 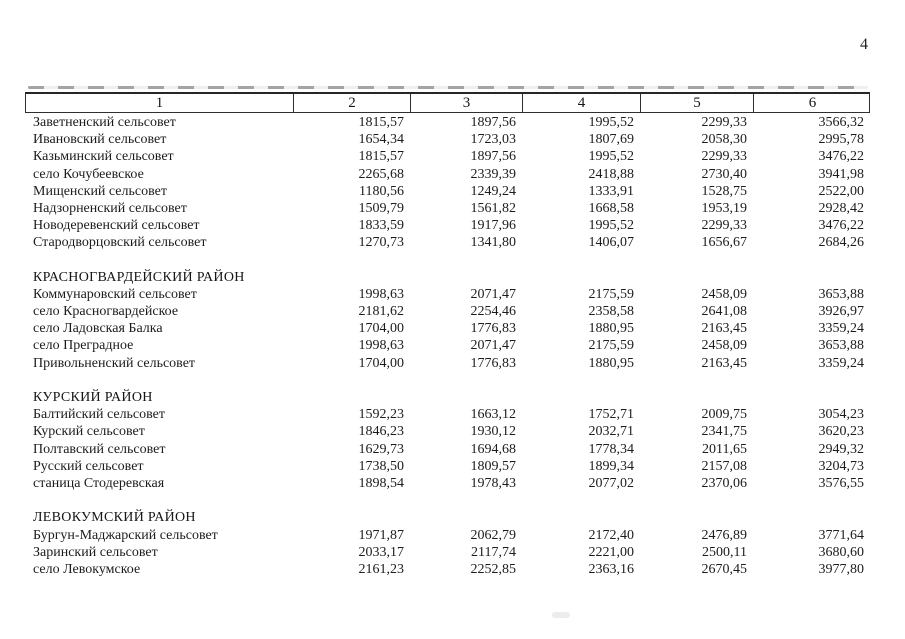 What do you see at coordinates (841, 208) in the screenshot?
I see `row-value-col6: 2928,42` at bounding box center [841, 208].